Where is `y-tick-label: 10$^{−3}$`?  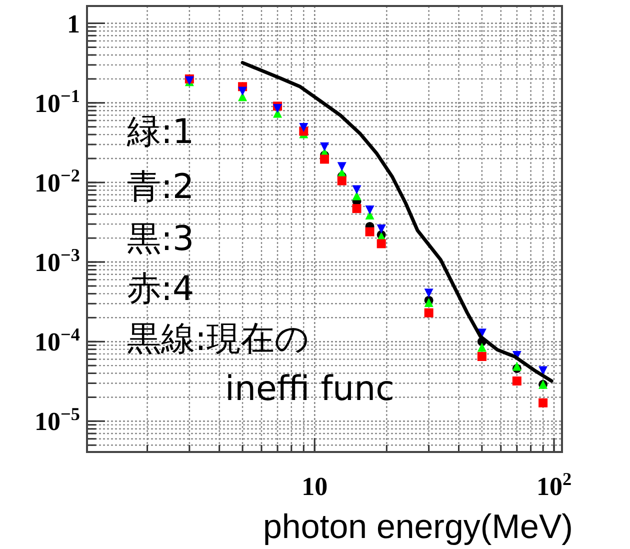 y-tick-label: 10$^{−3}$ is located at coordinates (57, 261).